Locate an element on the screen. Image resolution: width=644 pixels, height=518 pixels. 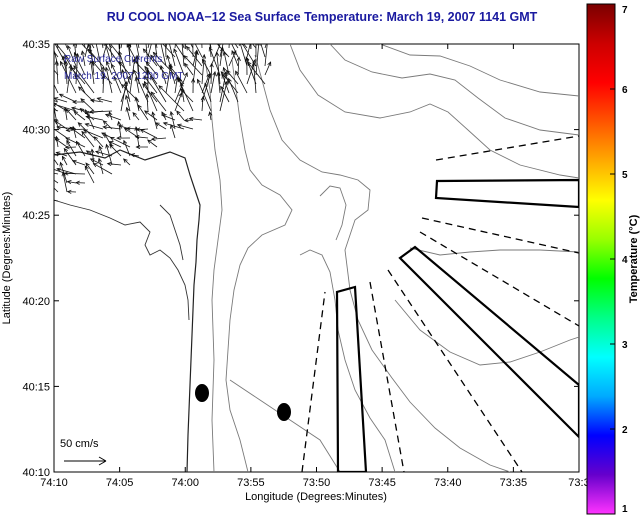
colorbar-tick-label: 7 is located at coordinates (625, 10).